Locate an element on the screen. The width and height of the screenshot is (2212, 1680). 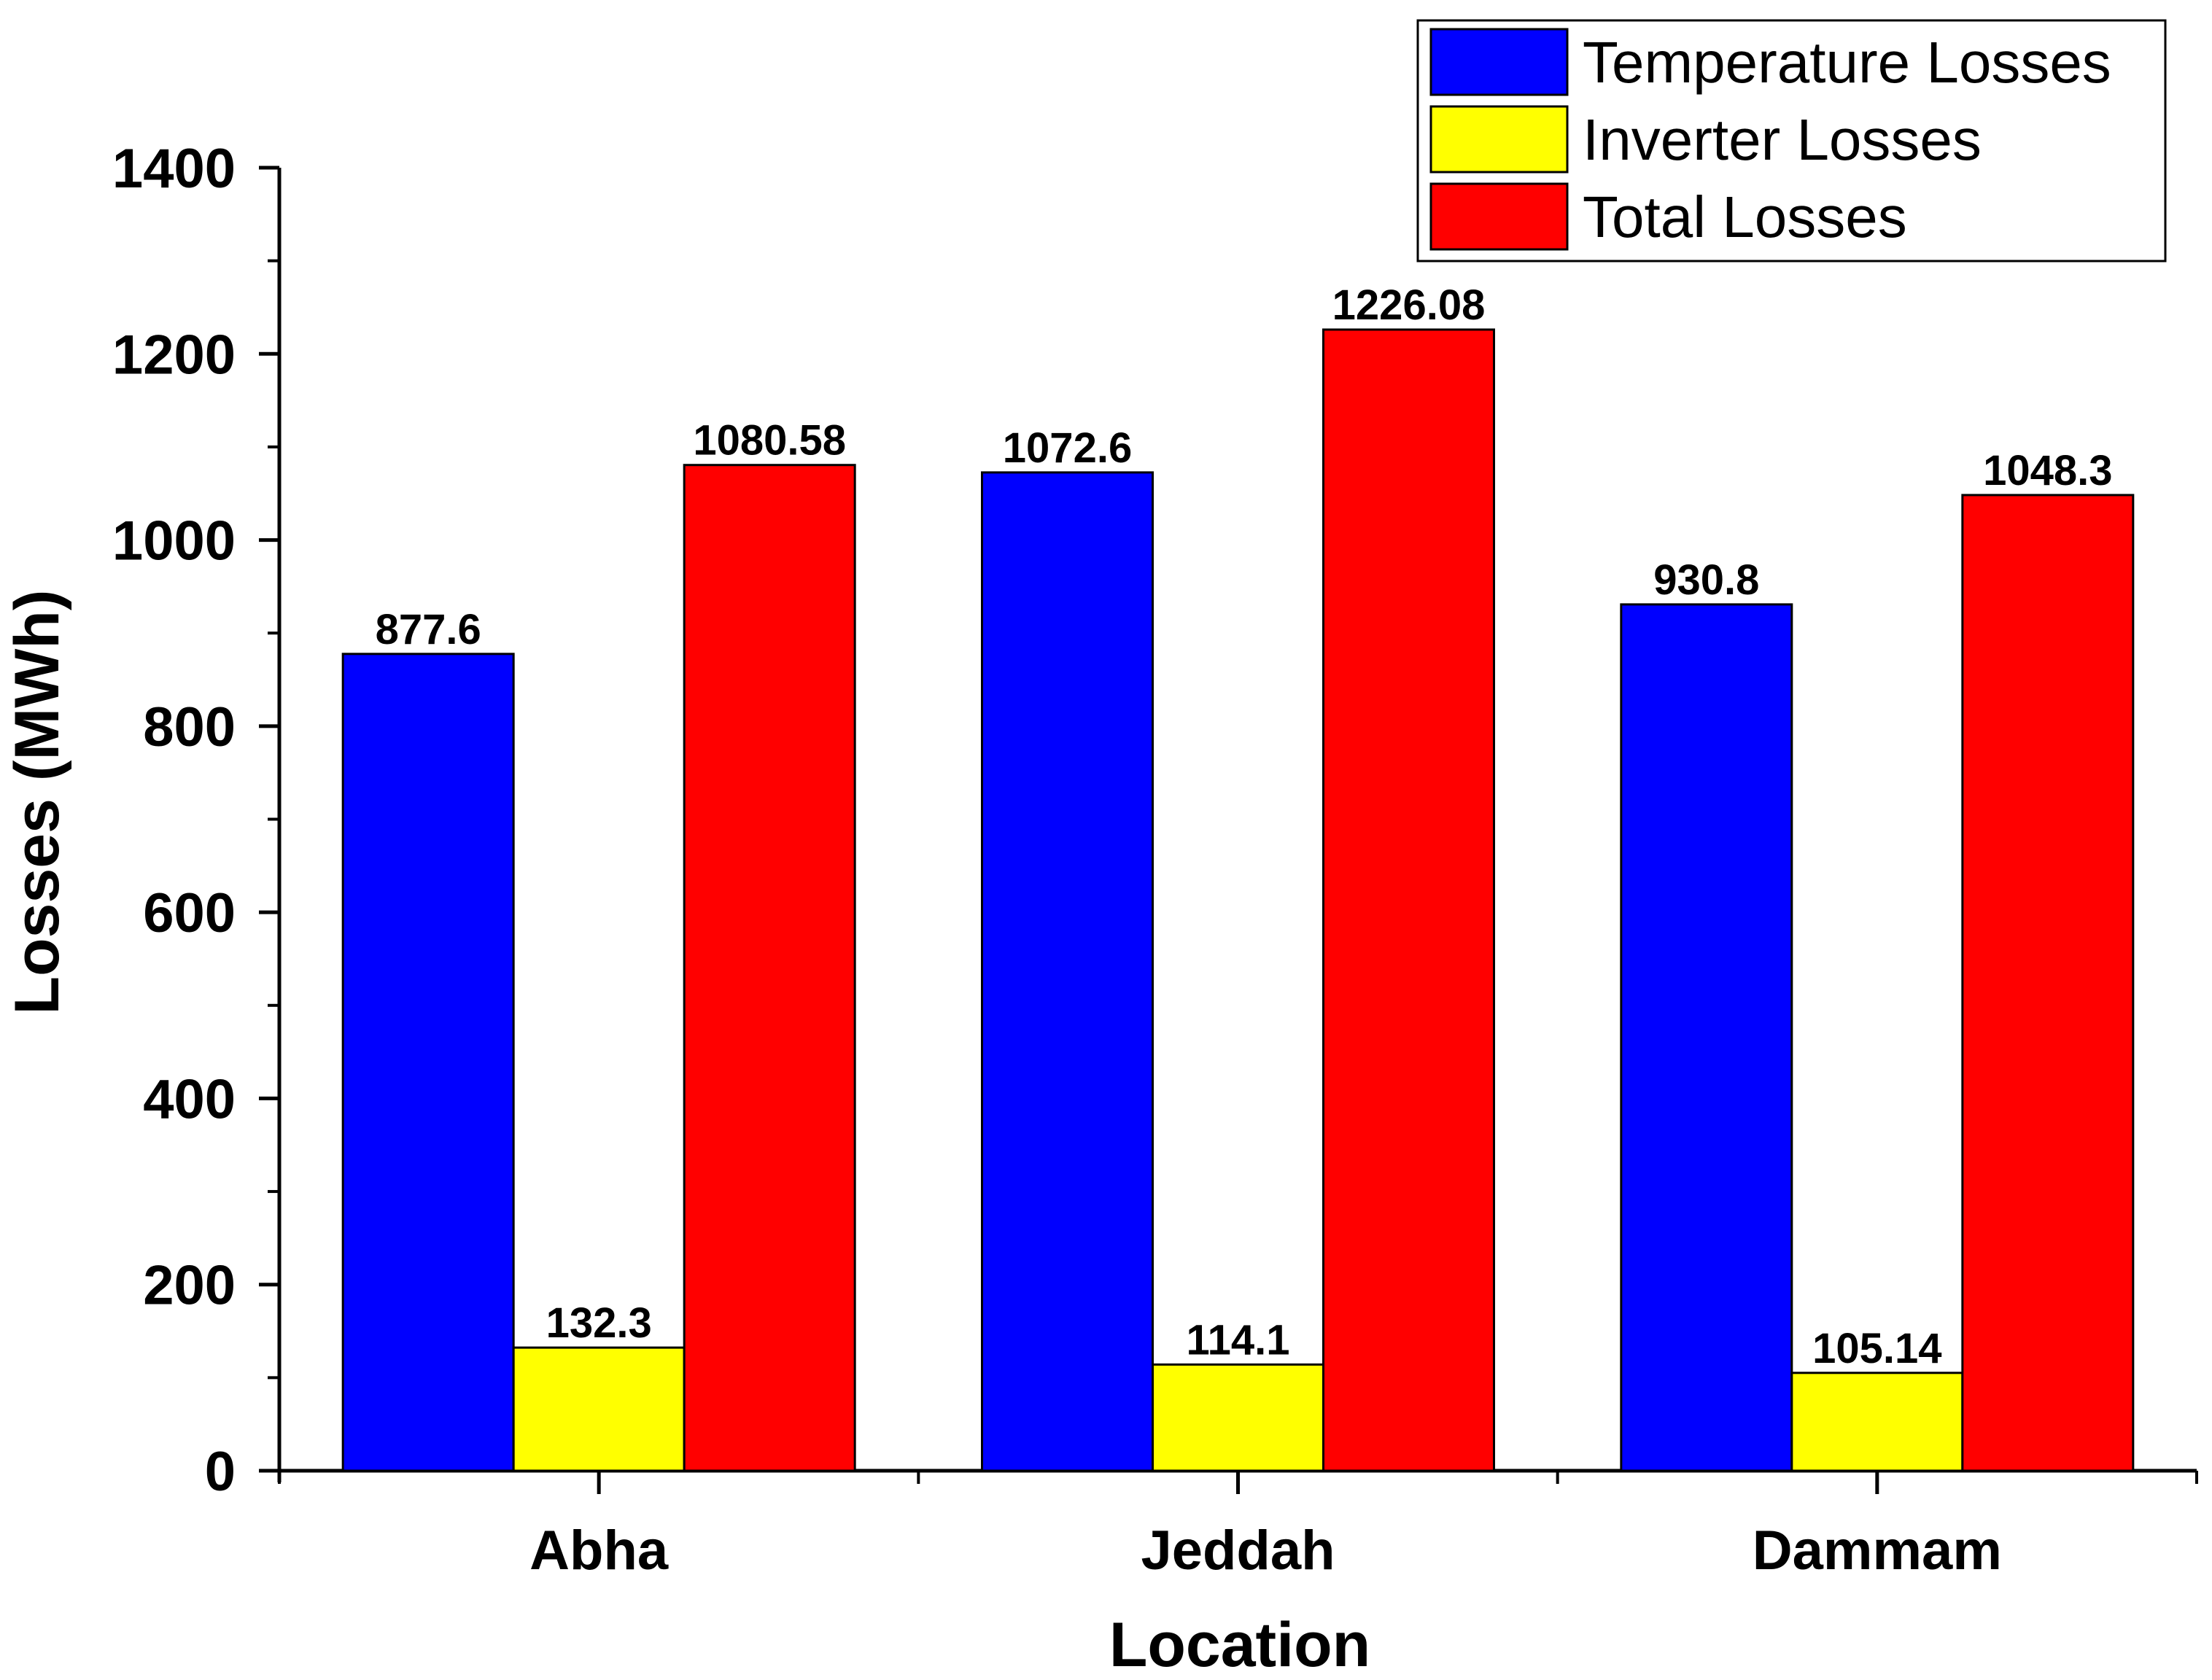
y-tick-label: 0 is located at coordinates (221, 1472).